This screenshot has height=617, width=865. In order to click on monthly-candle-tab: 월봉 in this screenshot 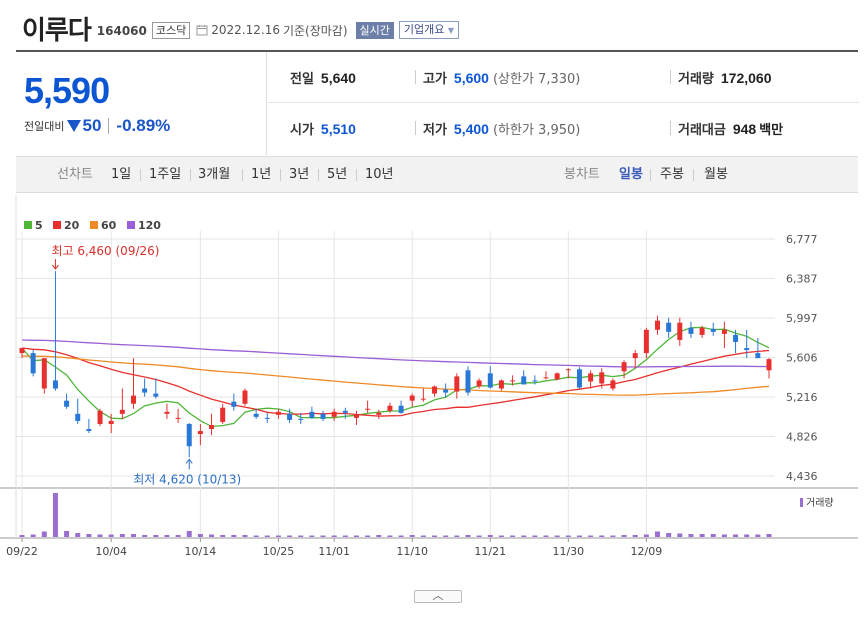, I will do `click(716, 174)`.